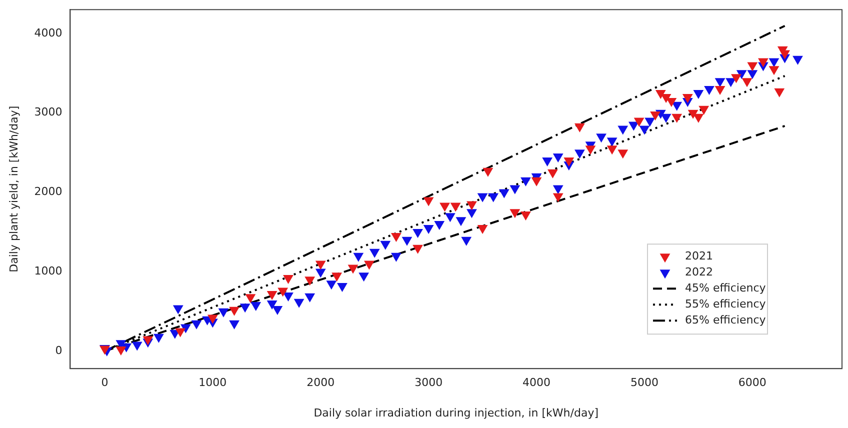 Image resolution: width=848 pixels, height=428 pixels. What do you see at coordinates (58, 350) in the screenshot?
I see `y-tick-label: 0` at bounding box center [58, 350].